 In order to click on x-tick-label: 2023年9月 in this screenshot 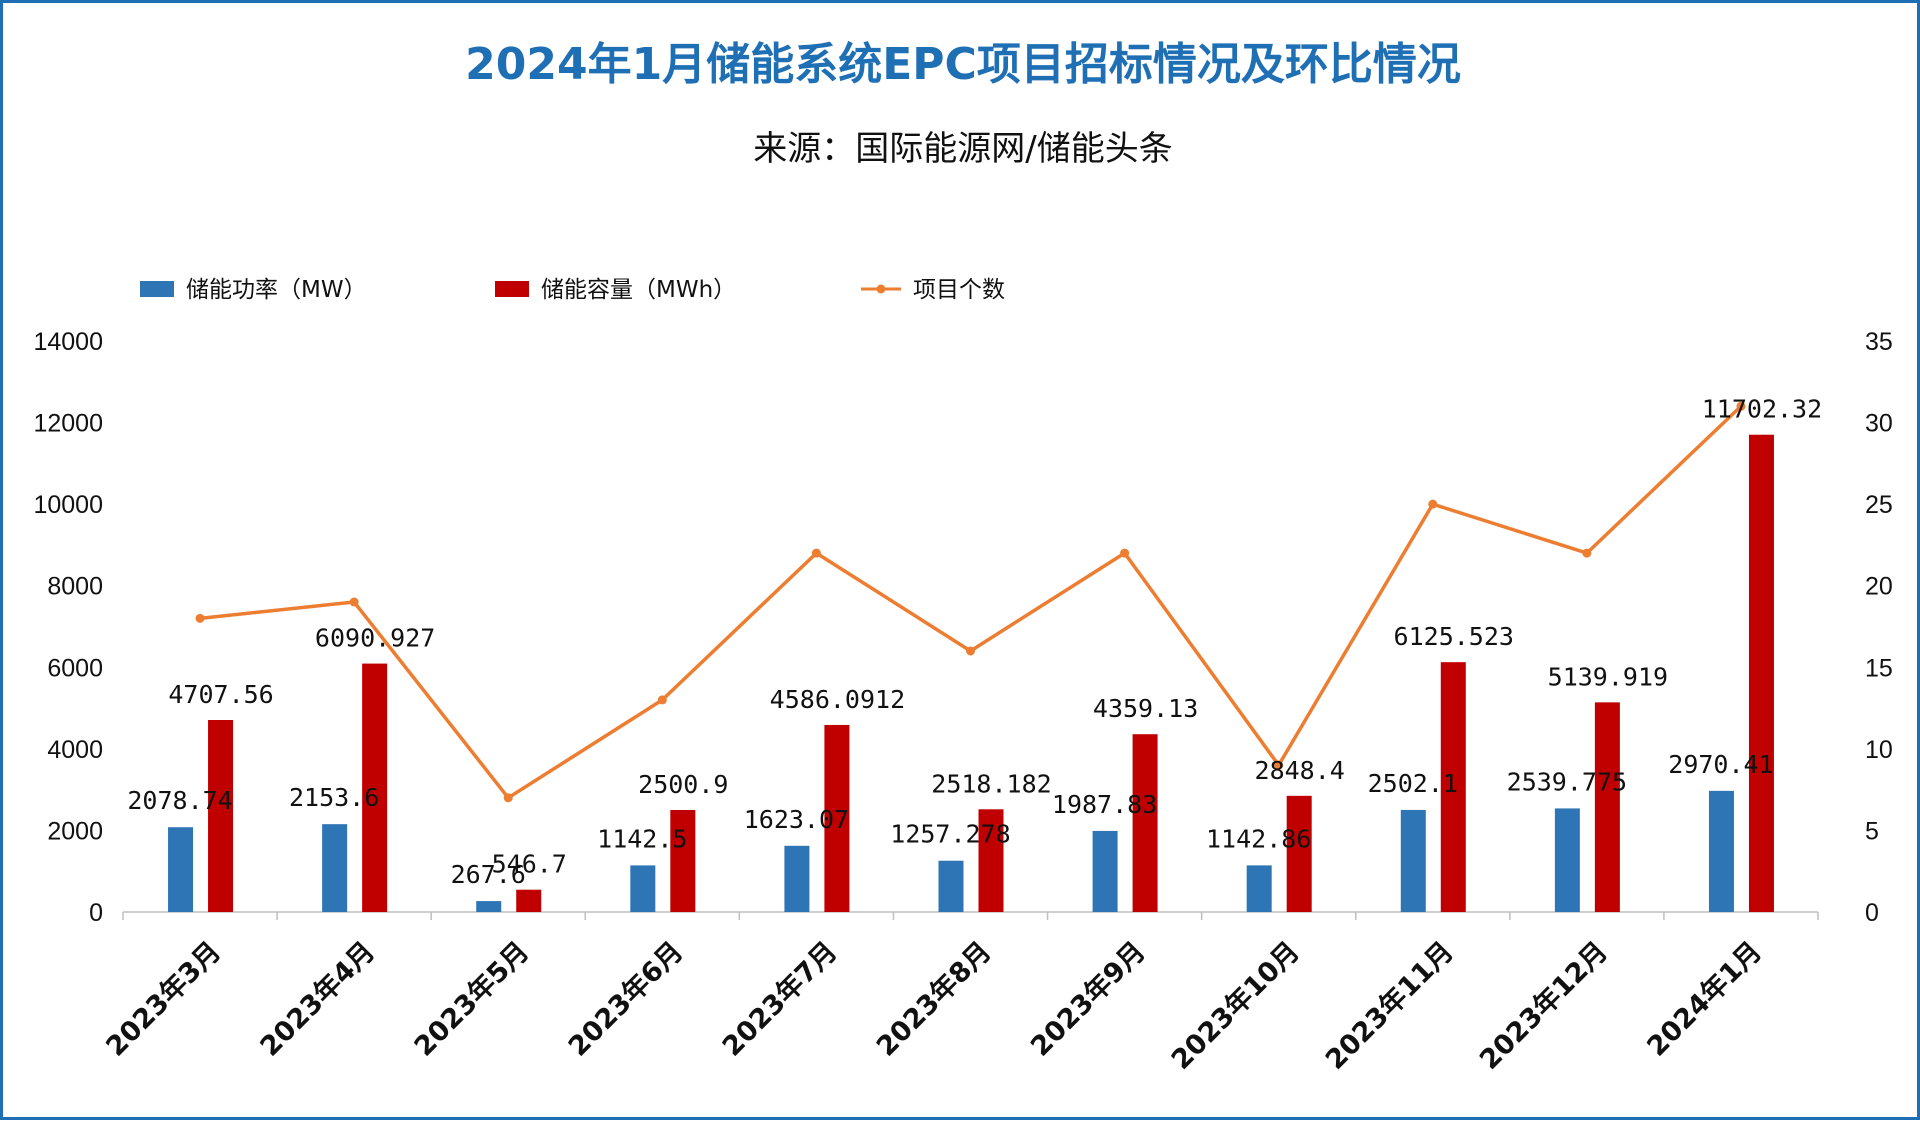, I will do `click(1087, 998)`.